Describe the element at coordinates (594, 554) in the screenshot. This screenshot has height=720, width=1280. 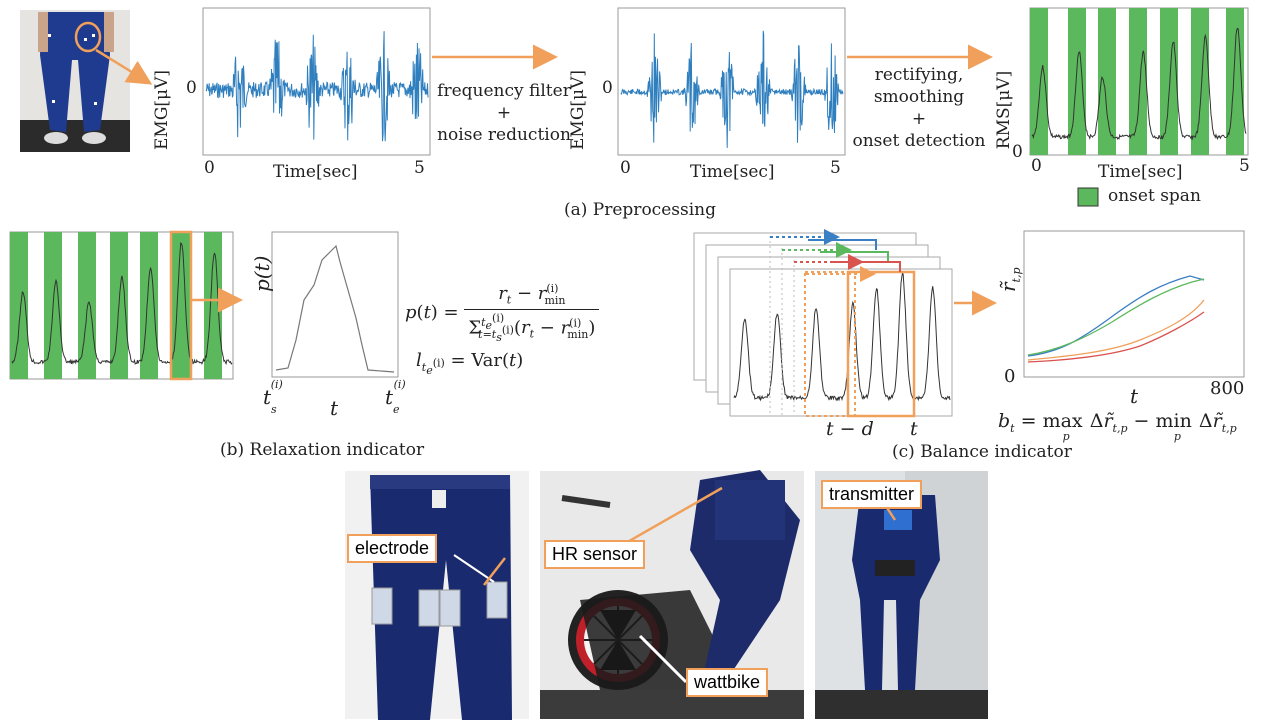
I see `hr-sensor-callout: HR sensor` at that location.